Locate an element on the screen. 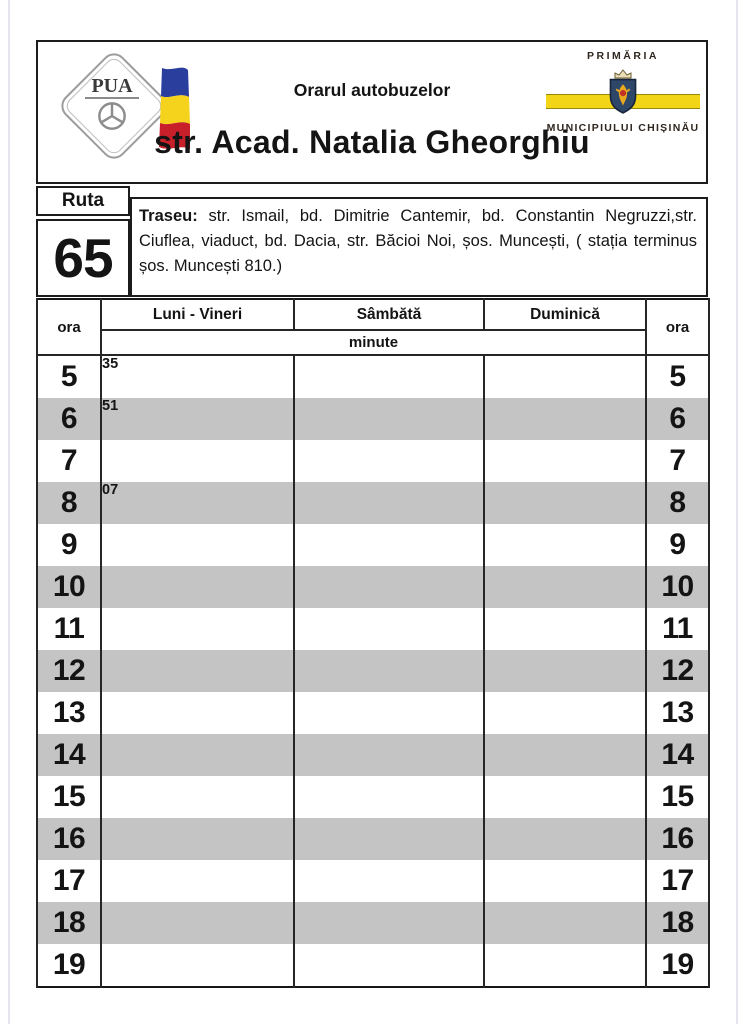  hour-cell-left: 9 is located at coordinates (69, 545).